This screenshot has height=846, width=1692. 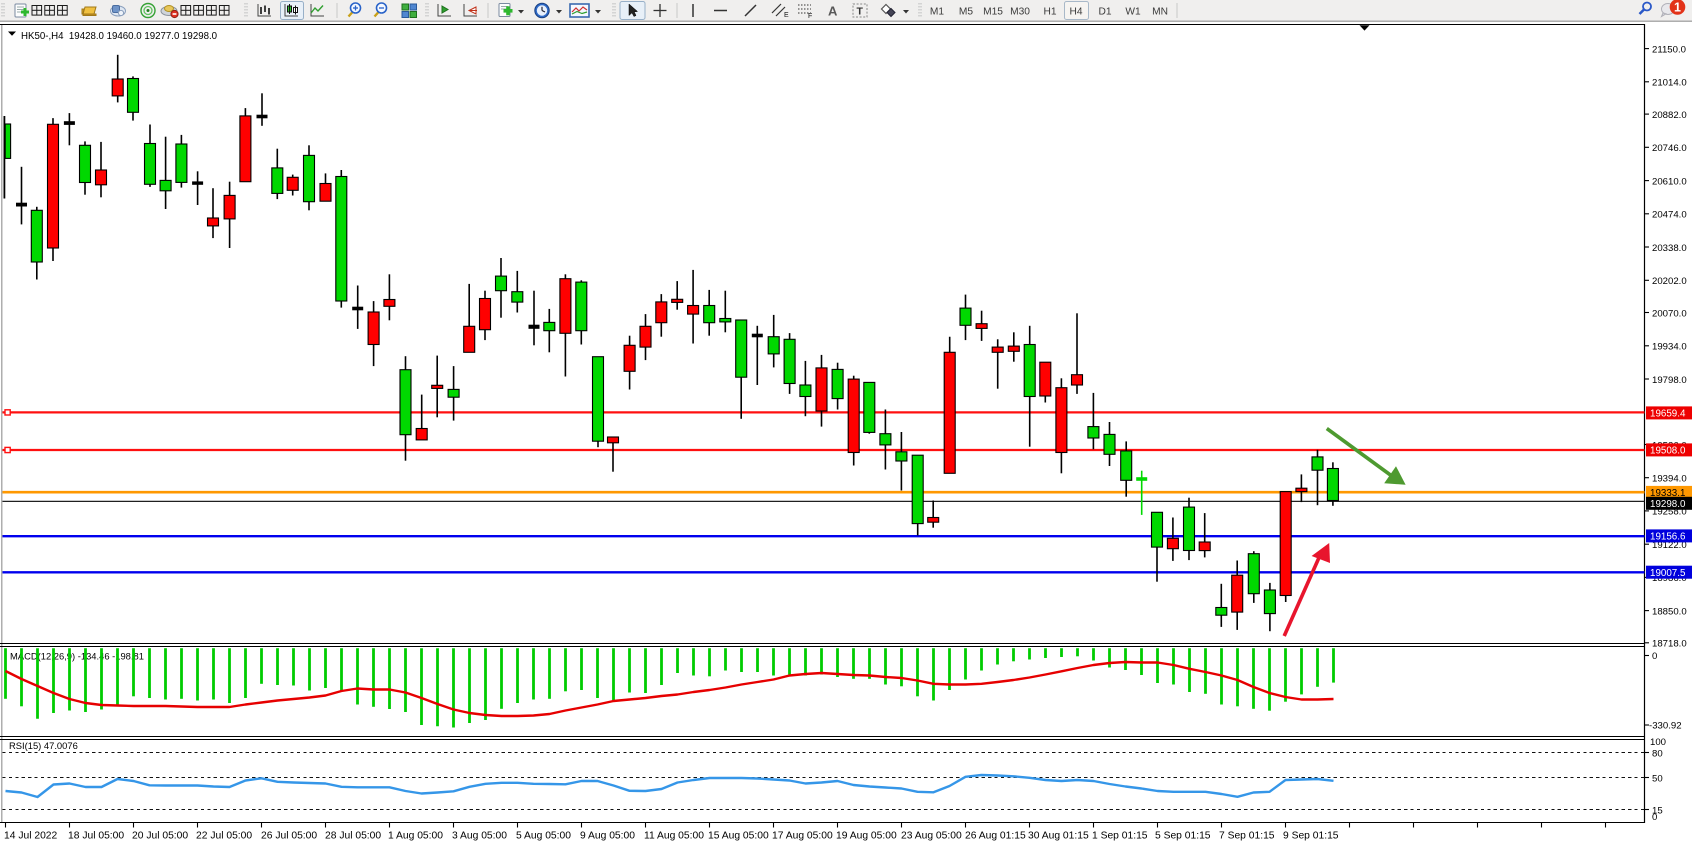 I want to click on svg-text: 19156.6, so click(x=1668, y=537).